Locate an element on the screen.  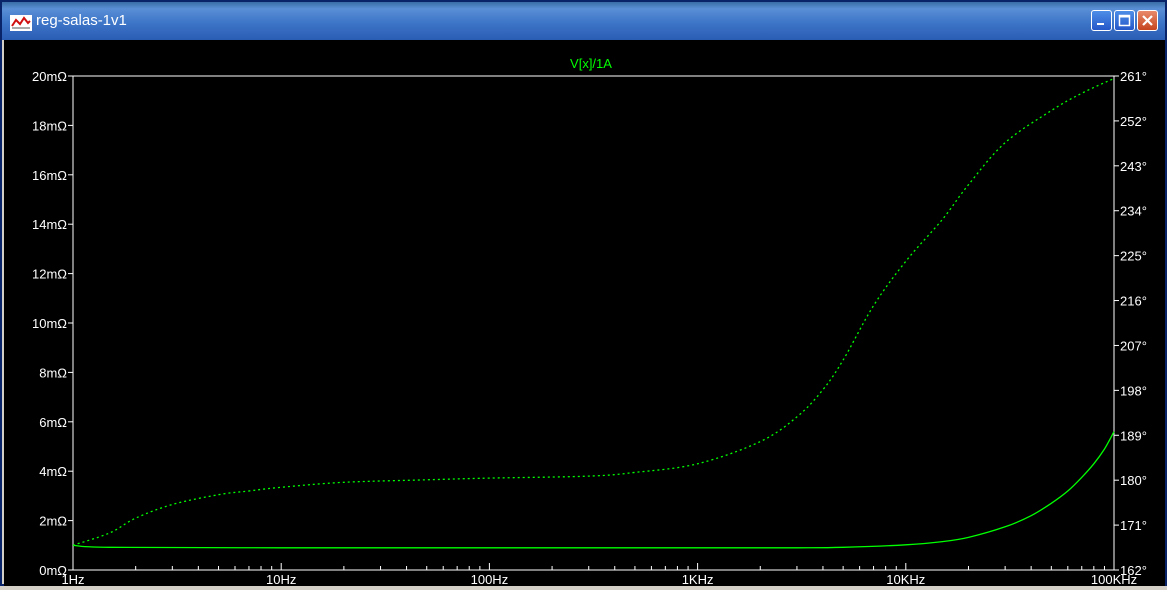
left-y-tick-label: 0mΩ is located at coordinates (53, 570).